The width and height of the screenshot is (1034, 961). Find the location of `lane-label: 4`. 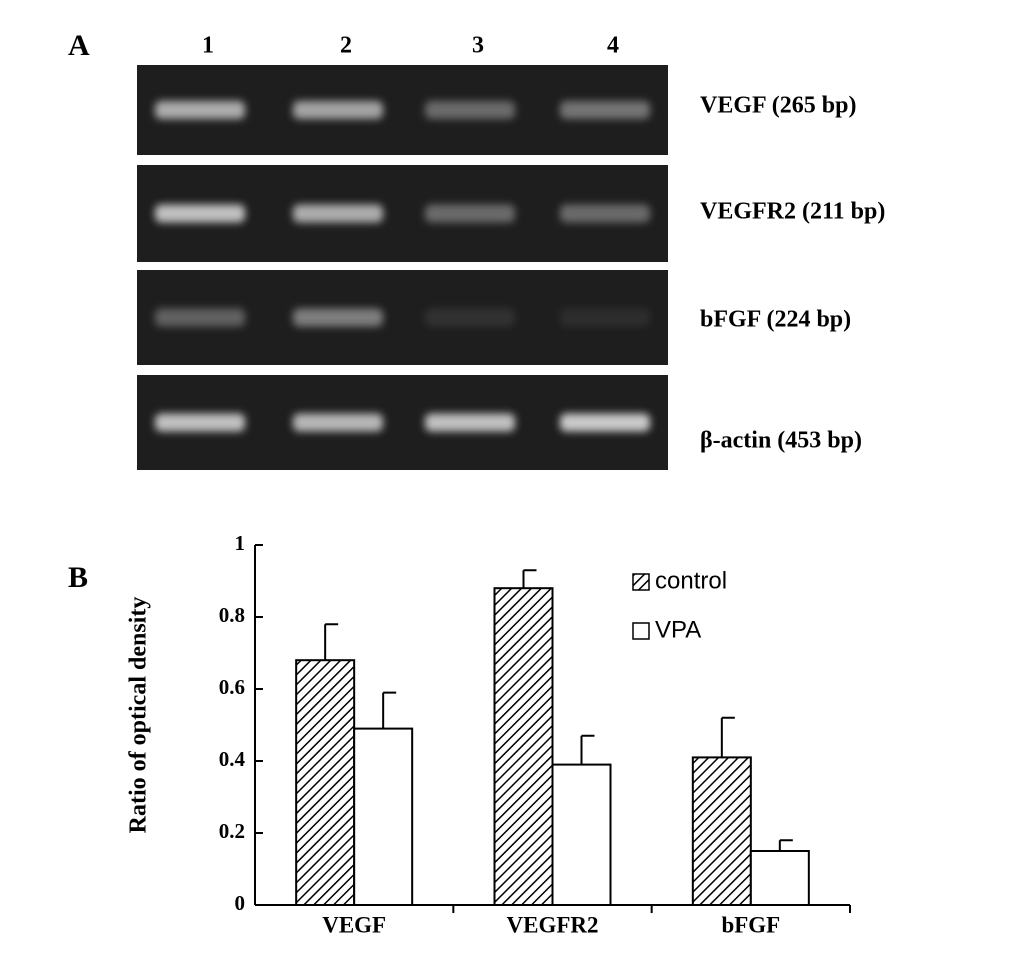

lane-label: 4 is located at coordinates (613, 46).